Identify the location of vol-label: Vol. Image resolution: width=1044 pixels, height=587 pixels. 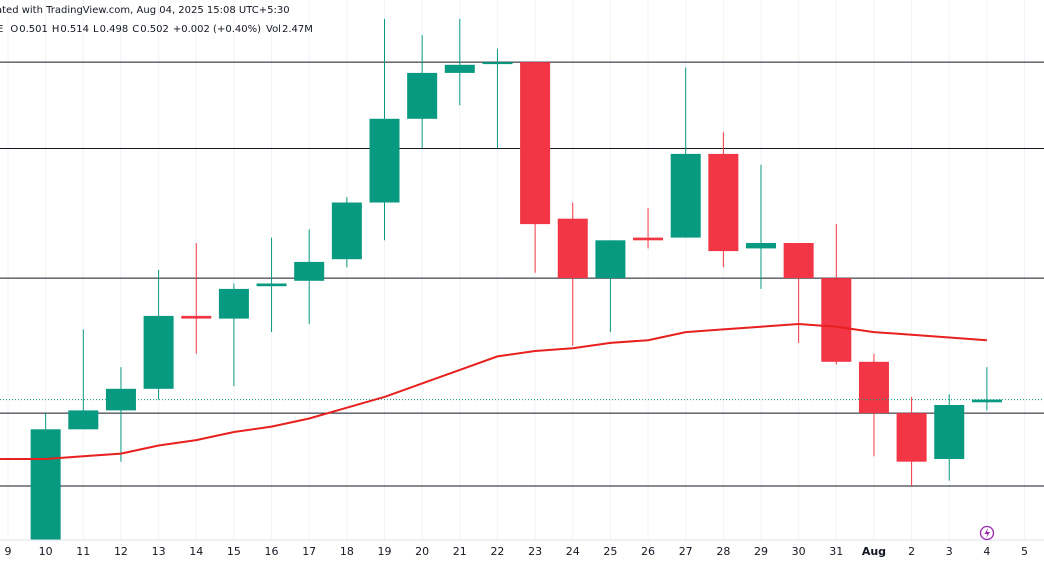
(273, 29).